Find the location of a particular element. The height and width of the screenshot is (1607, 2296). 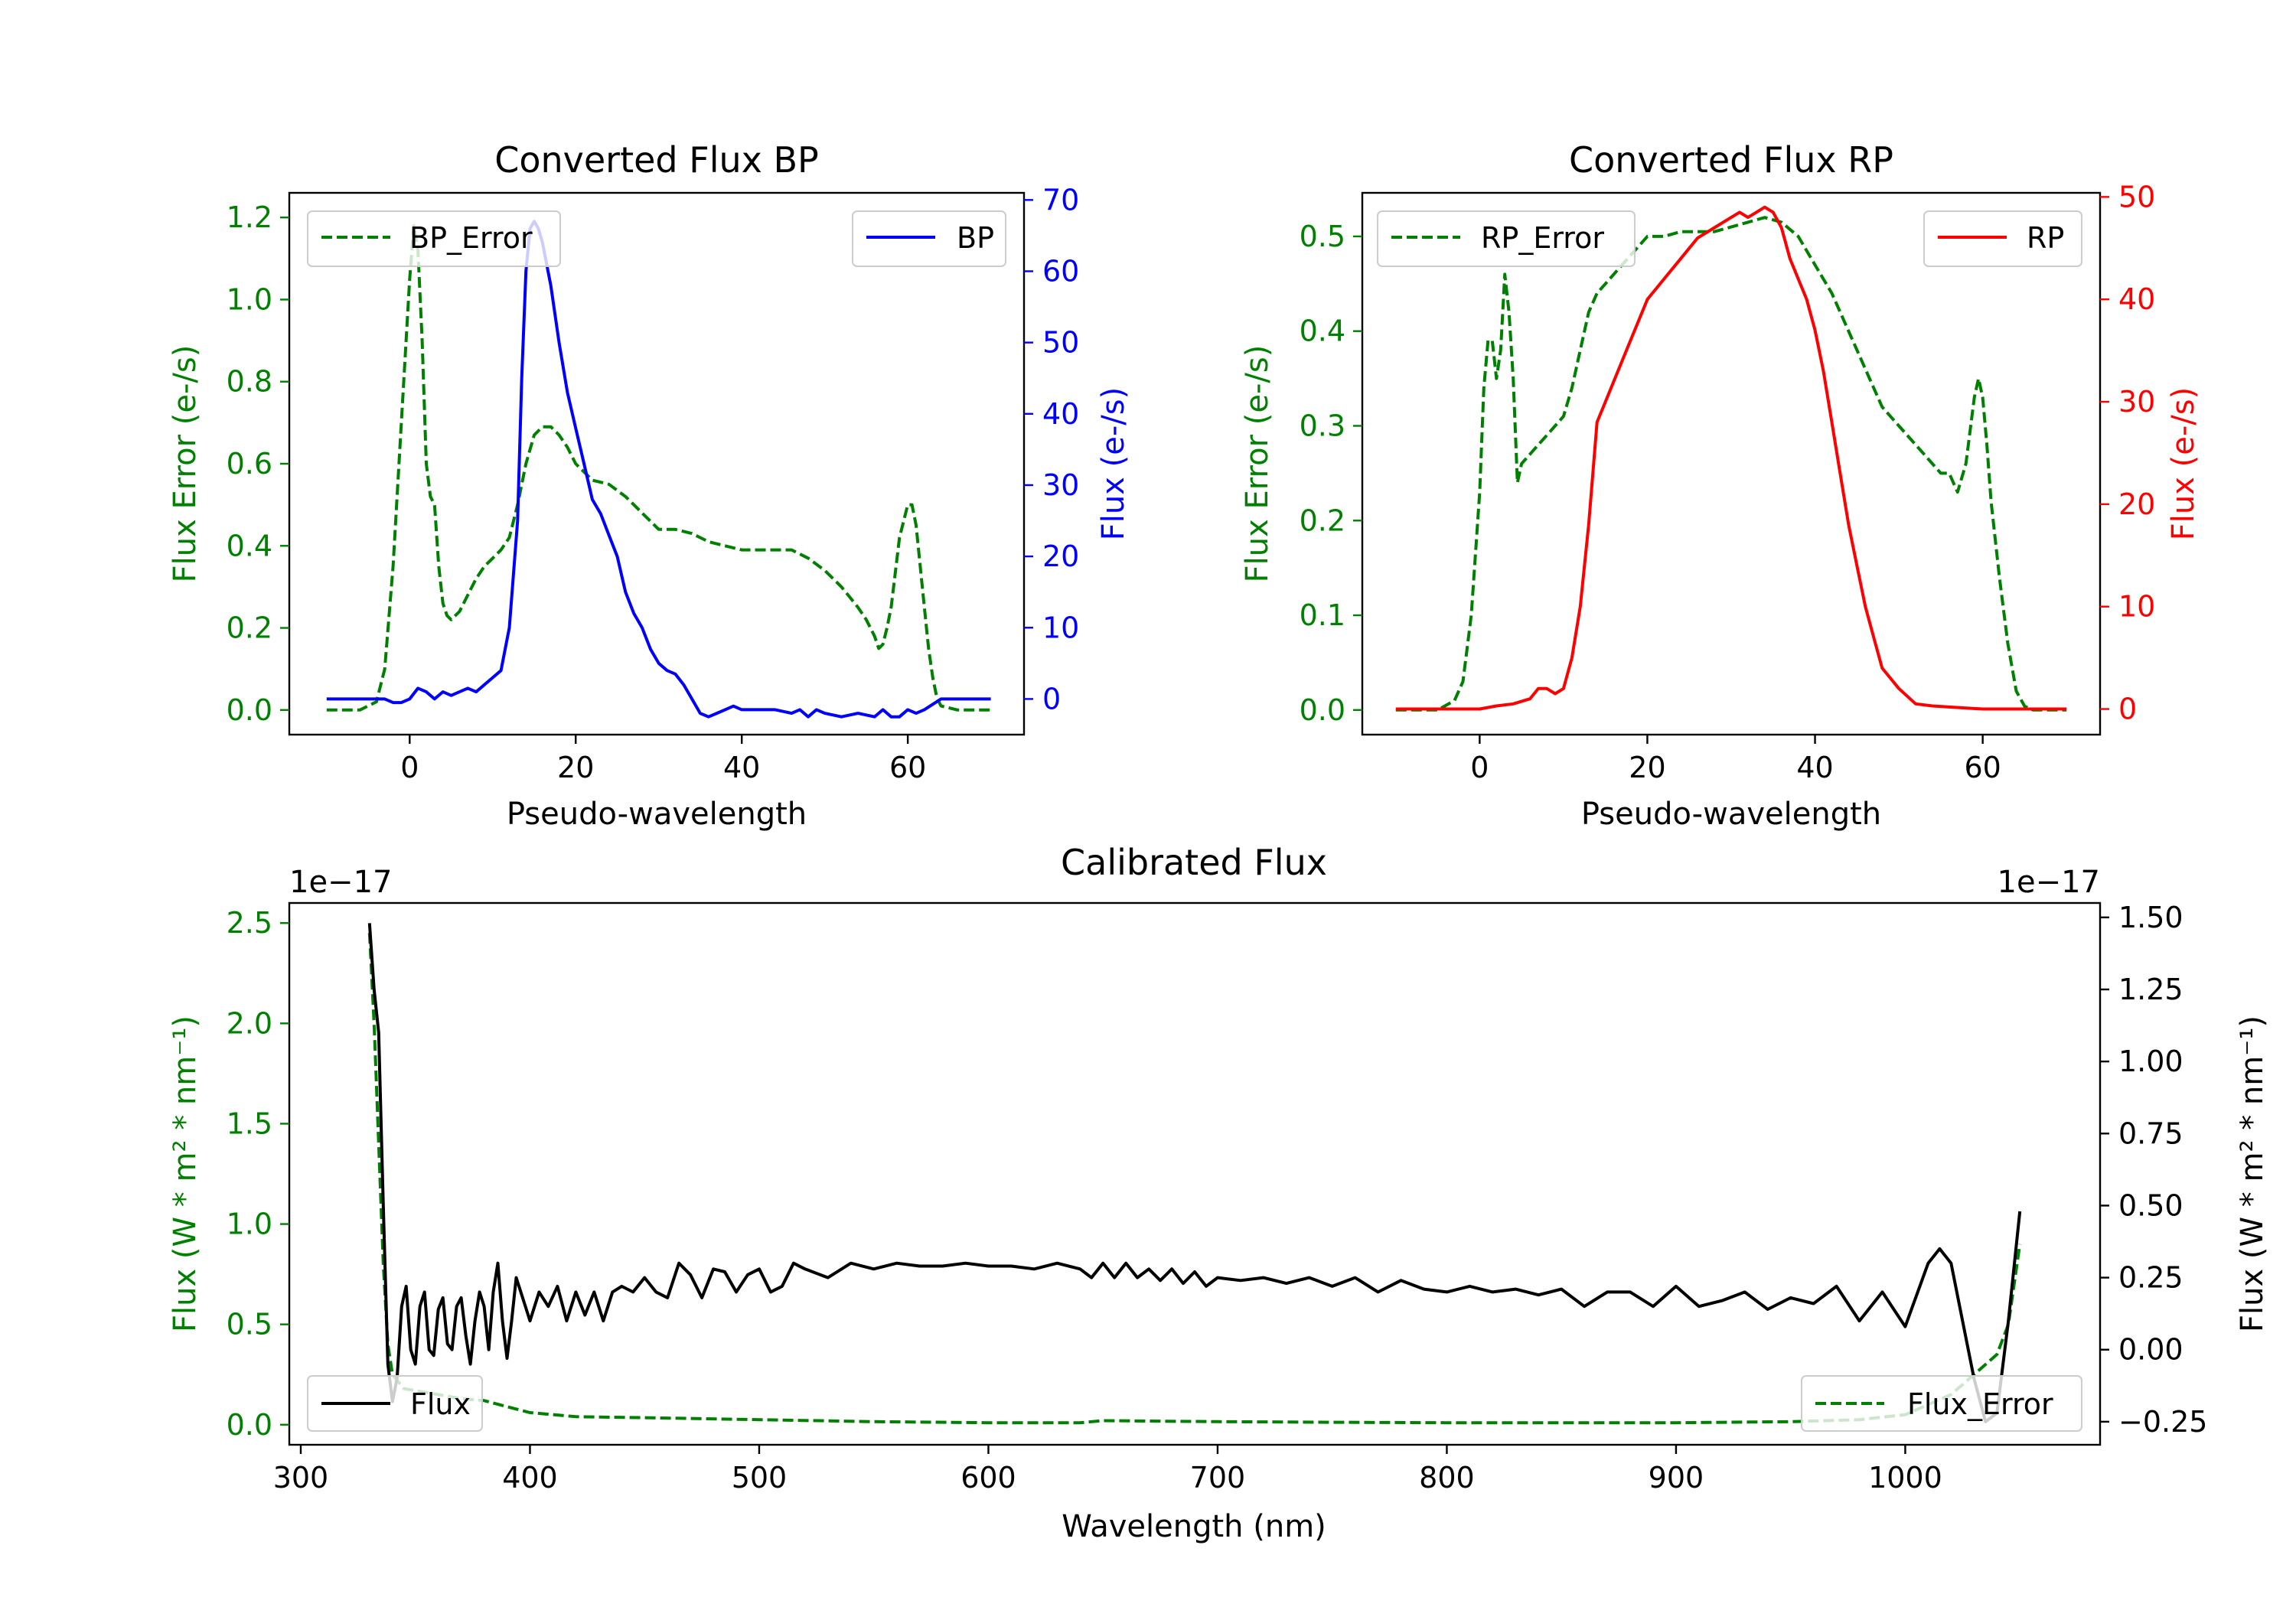

right-tick-label: 0.25 is located at coordinates (2150, 1278).